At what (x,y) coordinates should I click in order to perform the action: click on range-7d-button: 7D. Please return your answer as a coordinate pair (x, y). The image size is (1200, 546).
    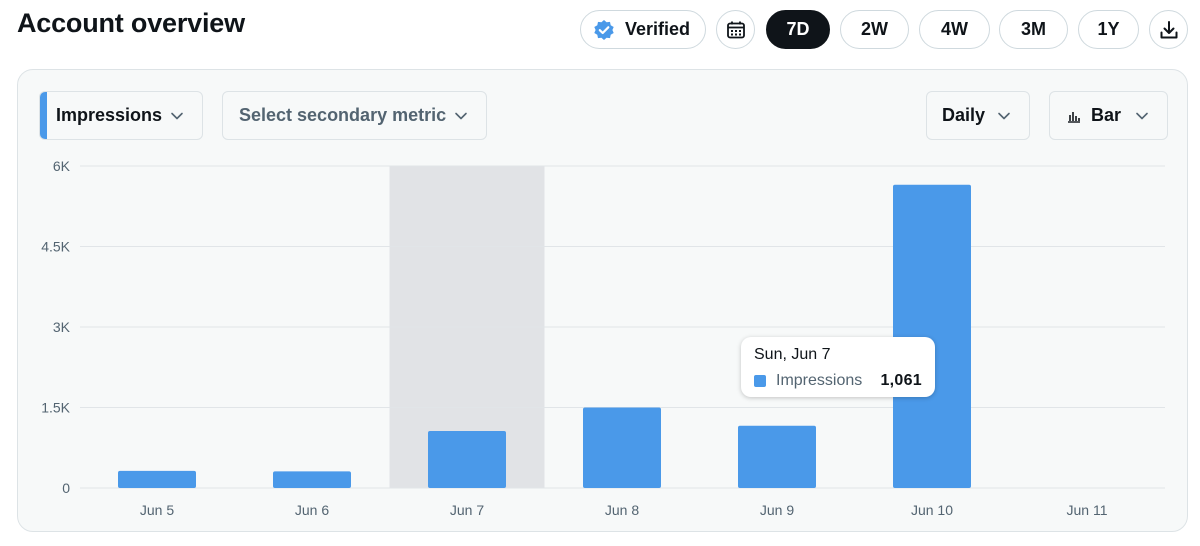
    Looking at the image, I should click on (798, 29).